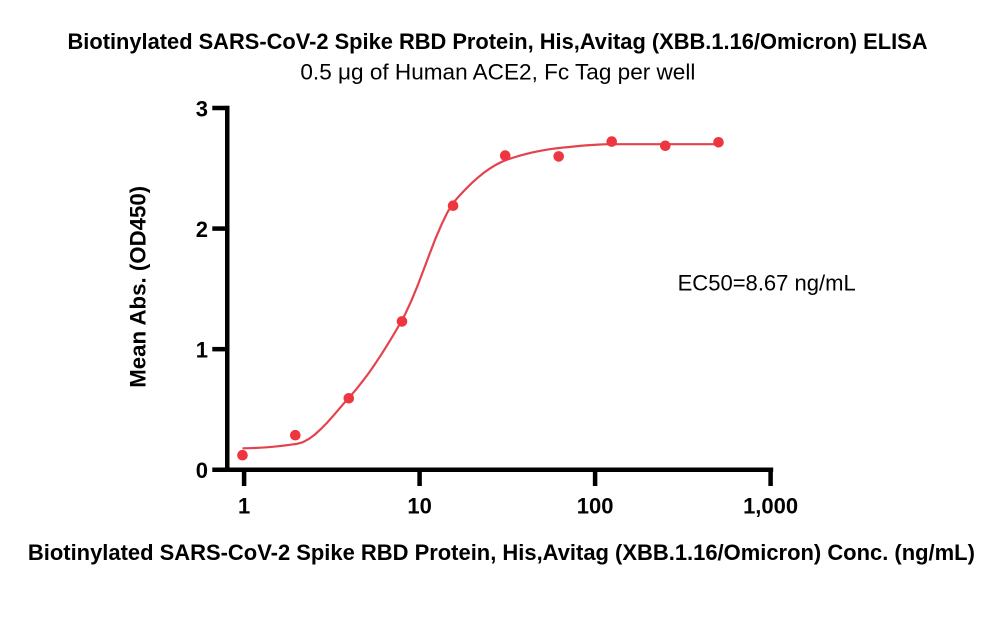  I want to click on svg-text: Mean Abs. (OD450), so click(137, 287).